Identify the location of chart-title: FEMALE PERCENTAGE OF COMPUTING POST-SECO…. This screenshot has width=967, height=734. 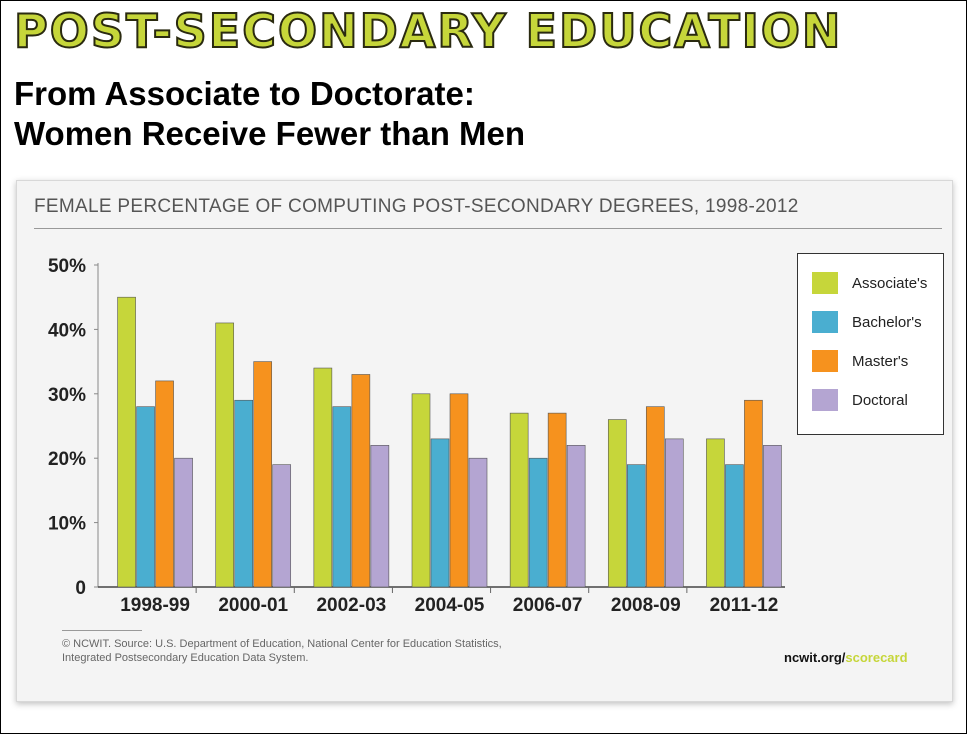
(416, 206).